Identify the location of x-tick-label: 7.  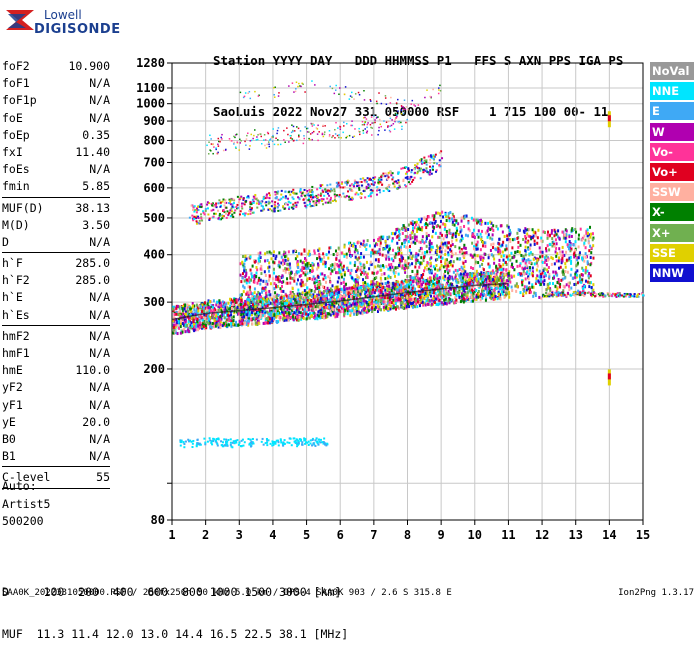
(373, 535).